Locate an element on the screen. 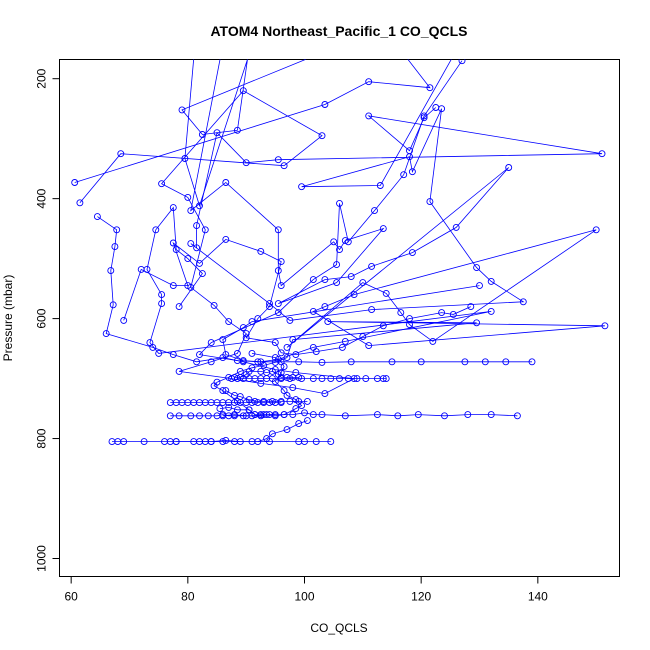  x-tick-label: 80 is located at coordinates (188, 597).